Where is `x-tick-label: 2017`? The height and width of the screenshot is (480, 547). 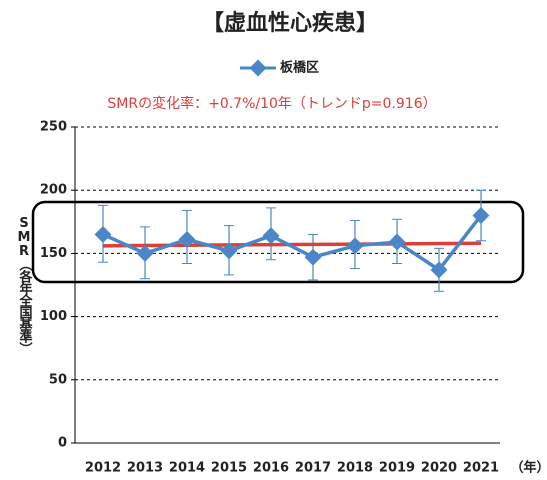
x-tick-label: 2017 is located at coordinates (313, 468).